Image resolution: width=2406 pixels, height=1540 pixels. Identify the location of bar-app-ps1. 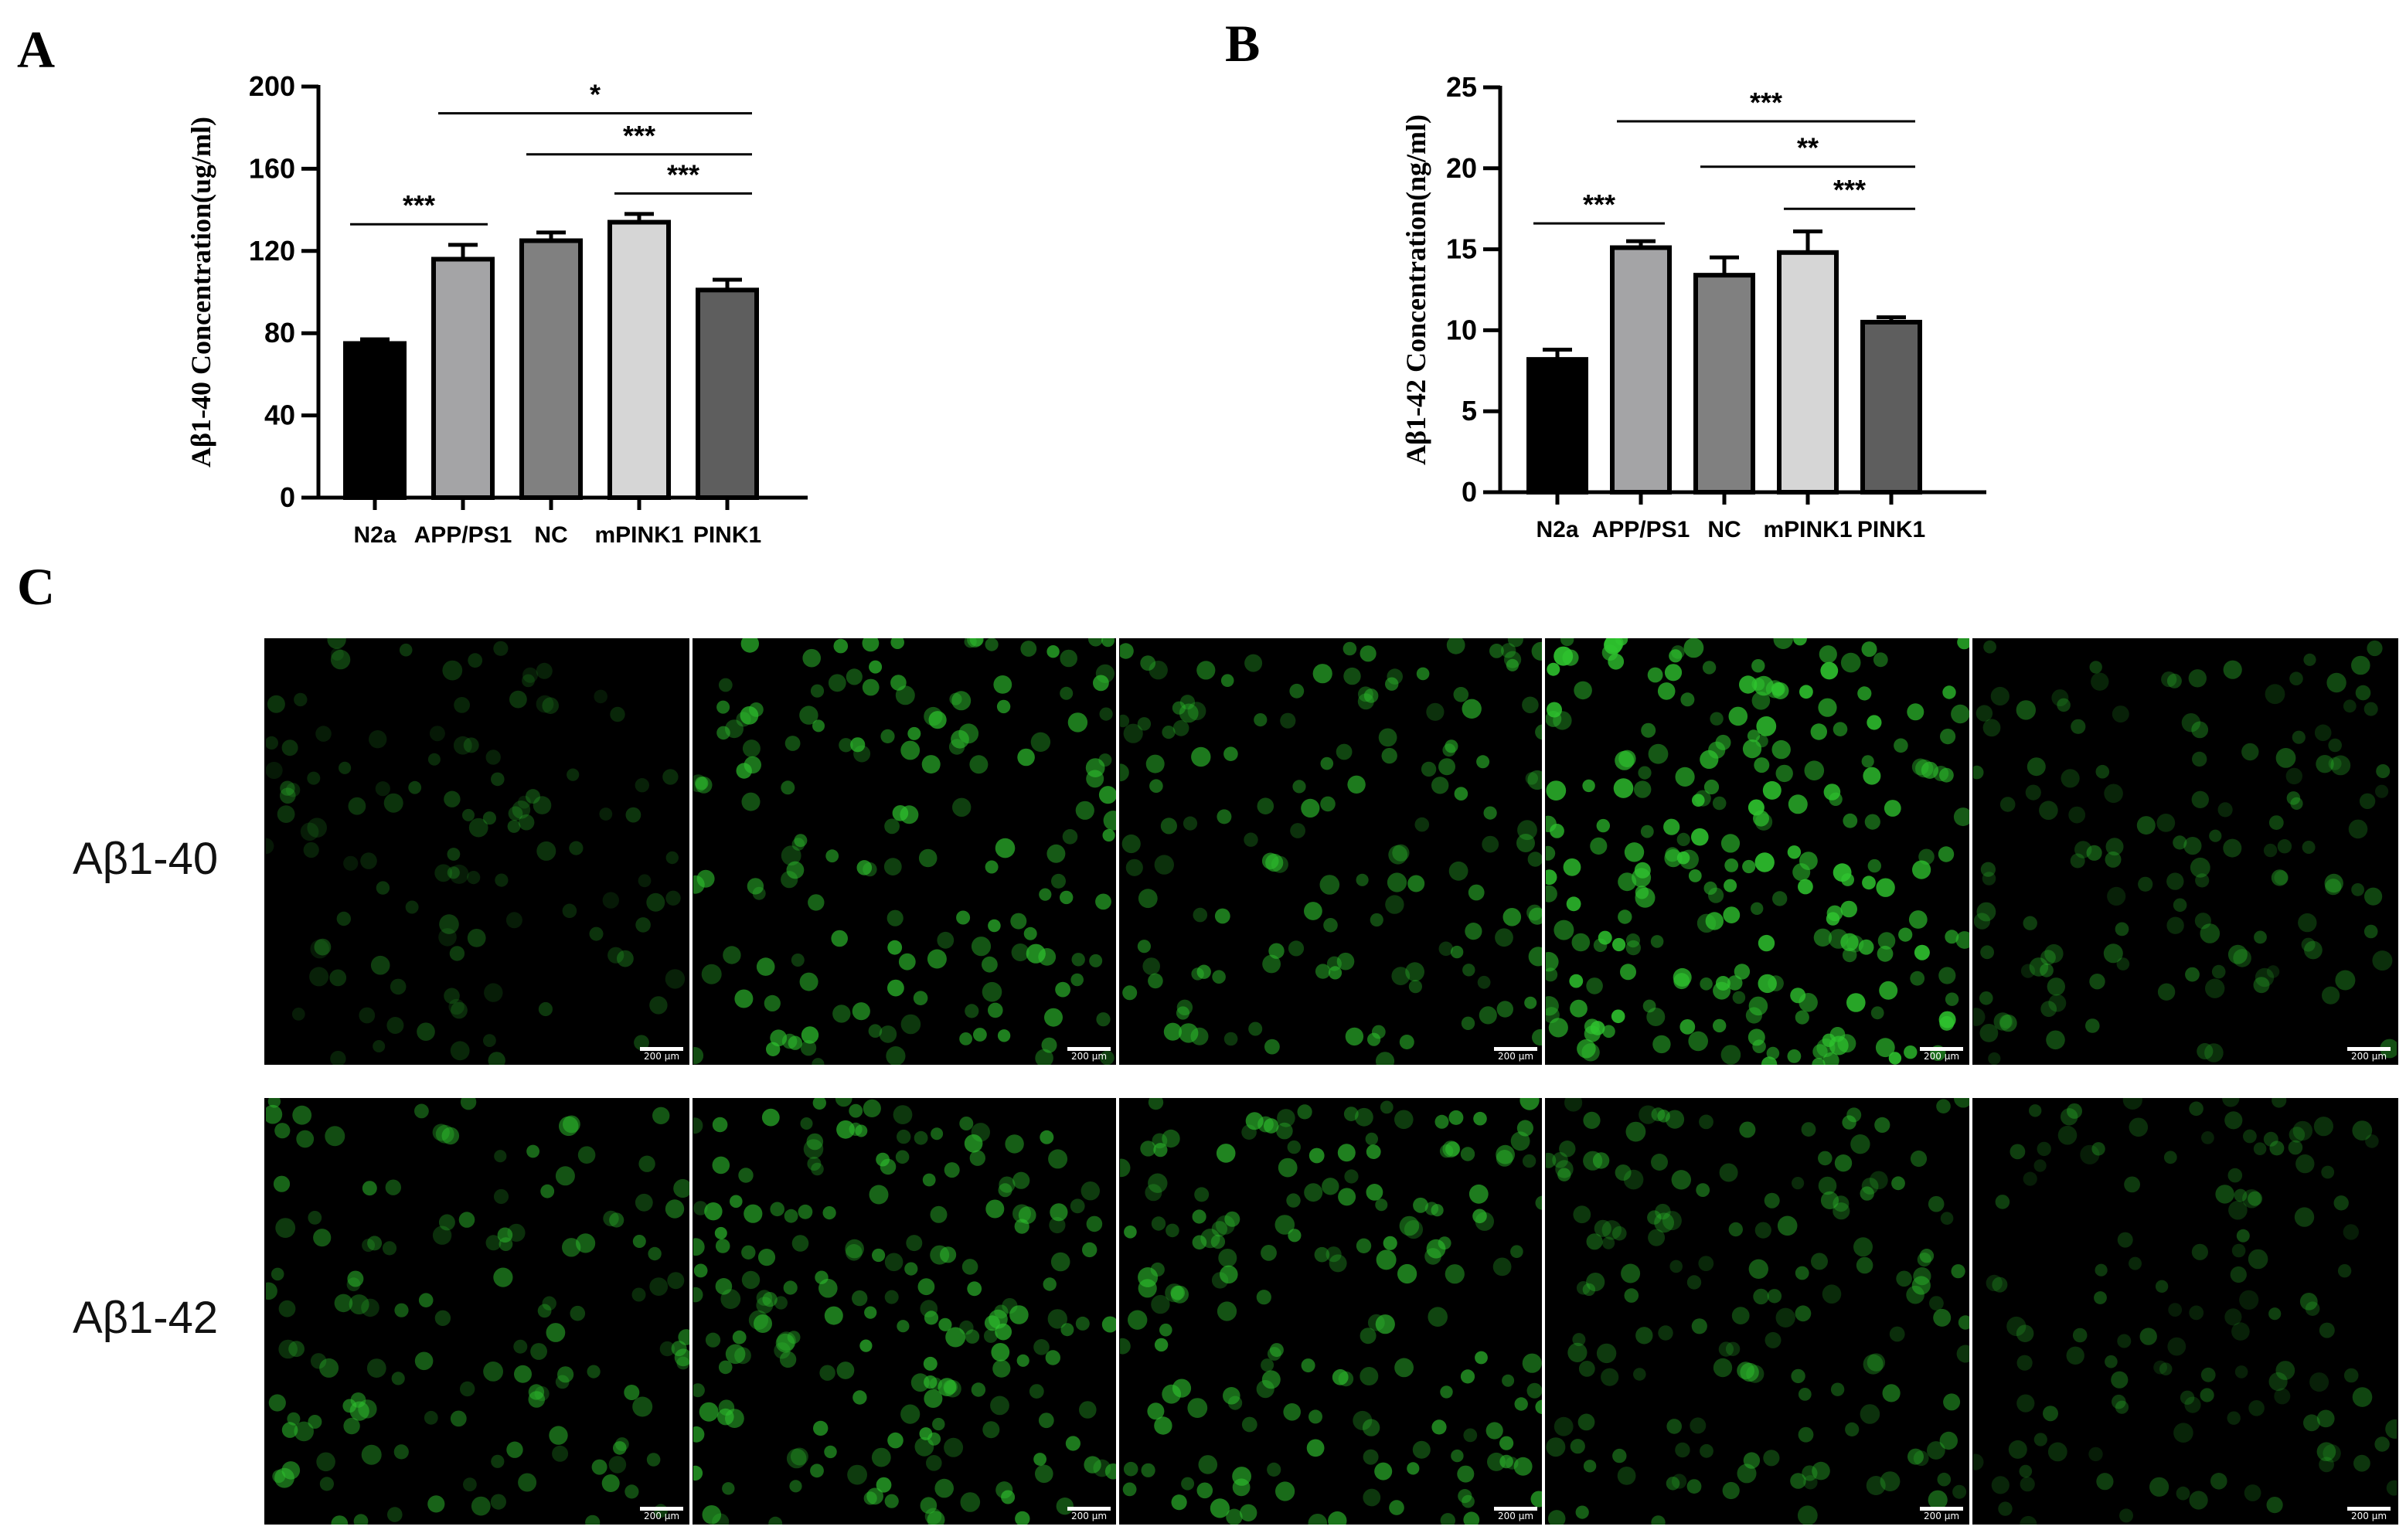
(463, 378).